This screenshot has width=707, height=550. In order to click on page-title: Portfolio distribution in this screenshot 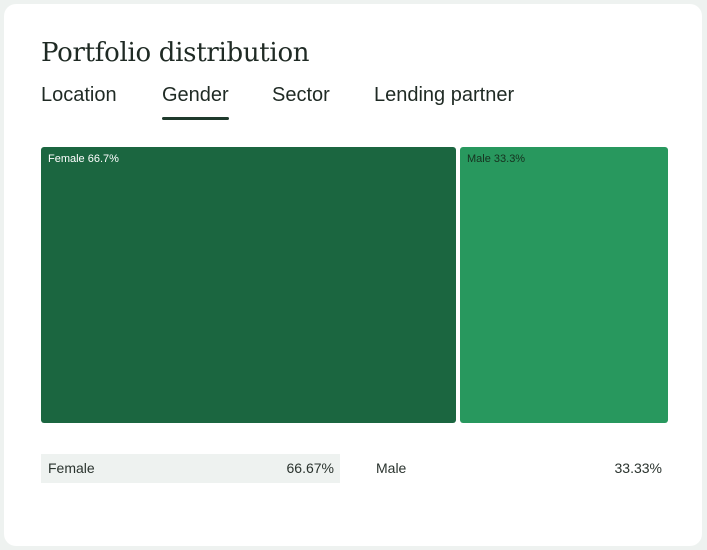, I will do `click(175, 53)`.